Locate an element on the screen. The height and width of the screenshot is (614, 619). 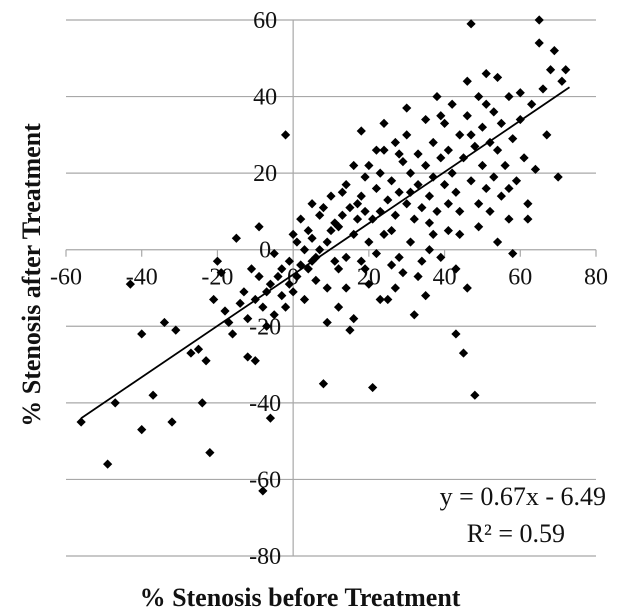
y-tick-label: -40 is located at coordinates (265, 404).